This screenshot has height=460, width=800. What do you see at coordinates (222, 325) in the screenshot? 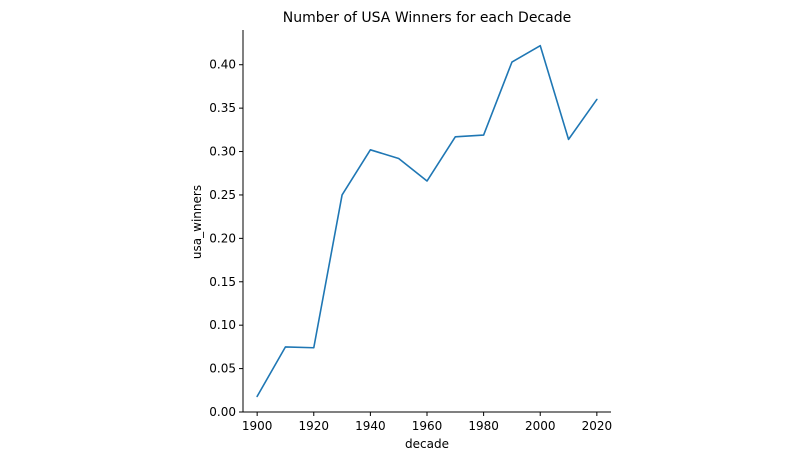
I see `y-tick-label: 0.10` at bounding box center [222, 325].